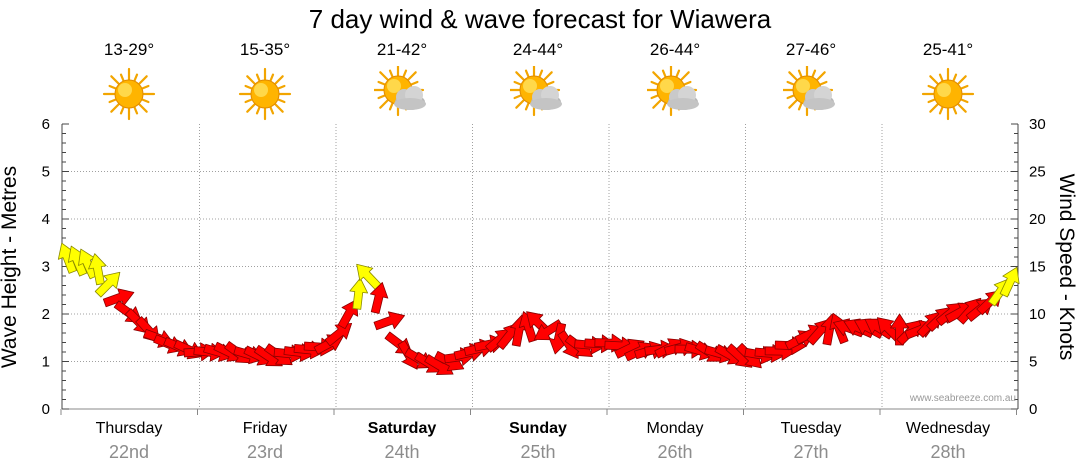 Image resolution: width=1080 pixels, height=475 pixels. I want to click on day-date: 25th, so click(538, 452).